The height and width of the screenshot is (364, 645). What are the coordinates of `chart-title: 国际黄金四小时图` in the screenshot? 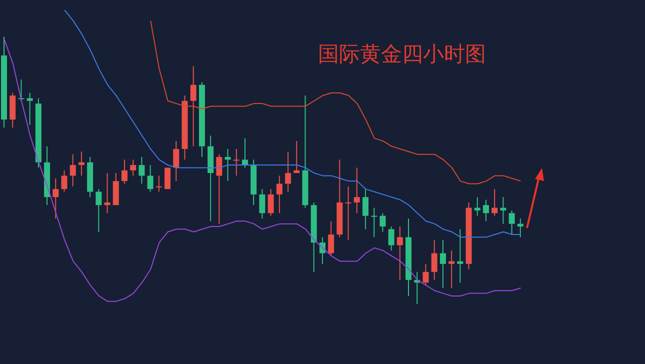 It's located at (402, 54).